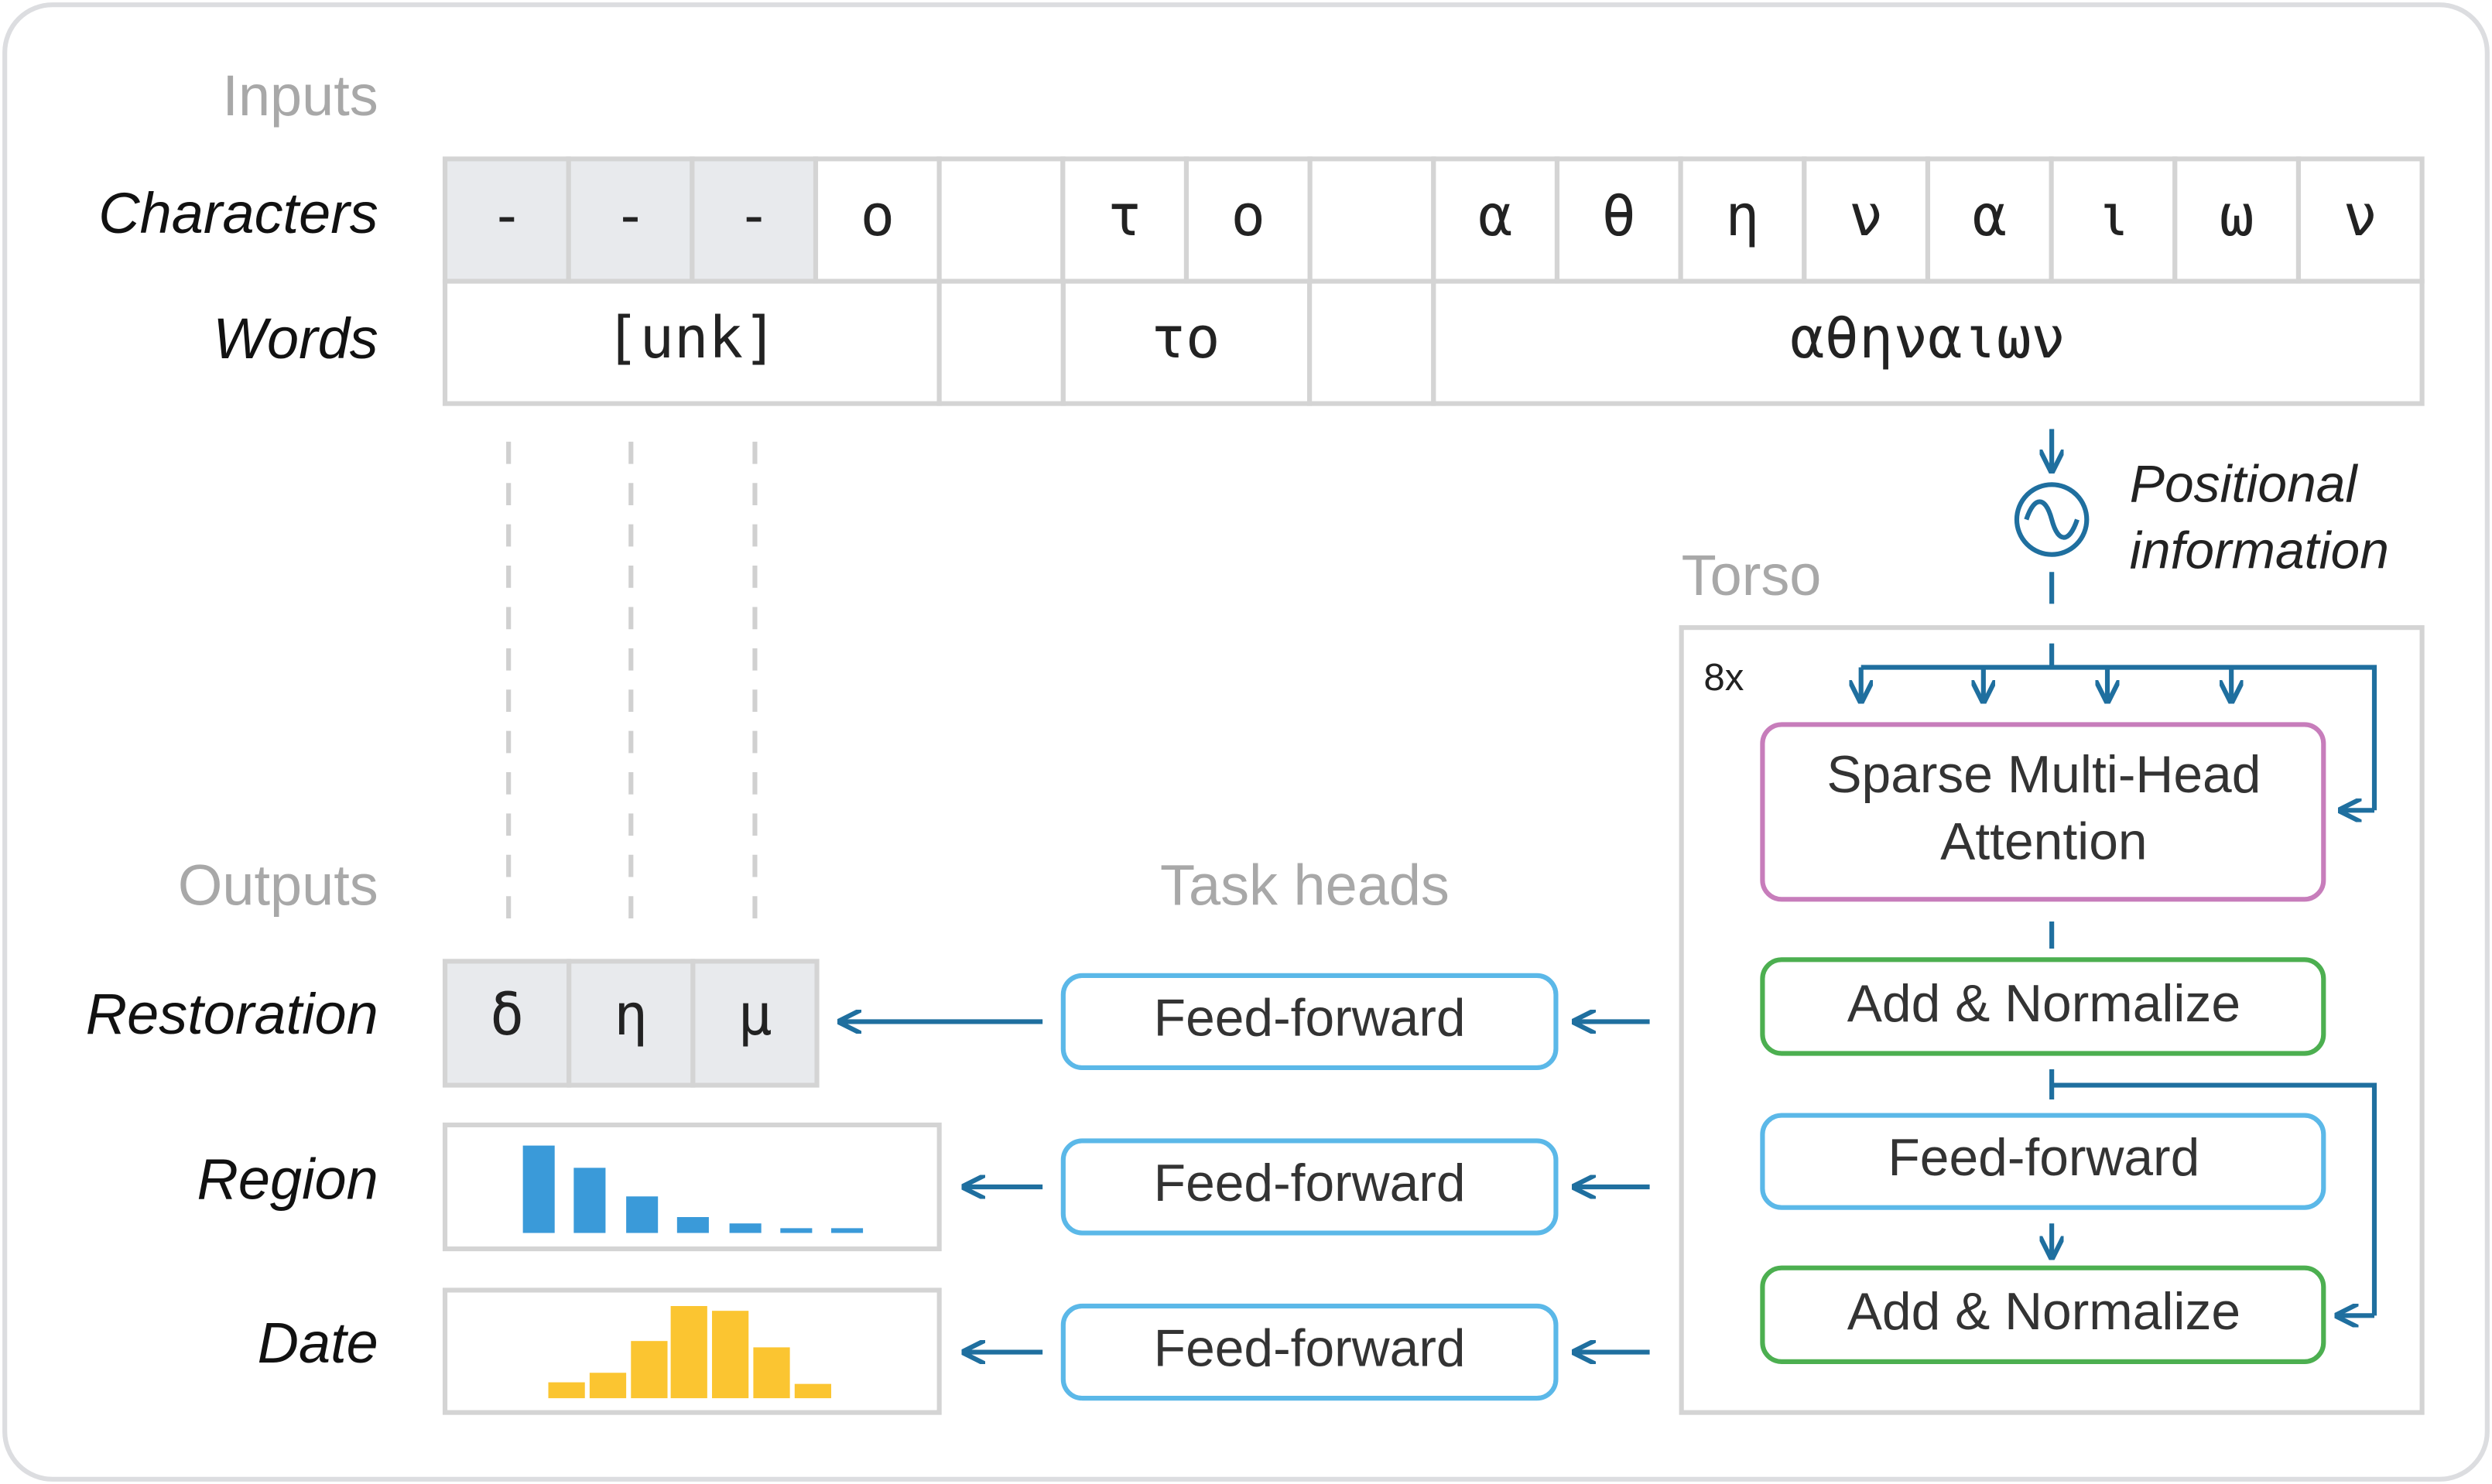  I want to click on region-distribution, so click(693, 1189).